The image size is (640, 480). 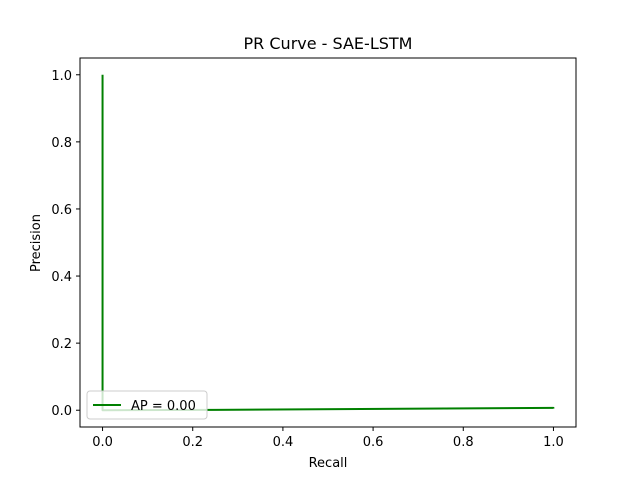 What do you see at coordinates (373, 442) in the screenshot?
I see `x-tick-label: 0.6` at bounding box center [373, 442].